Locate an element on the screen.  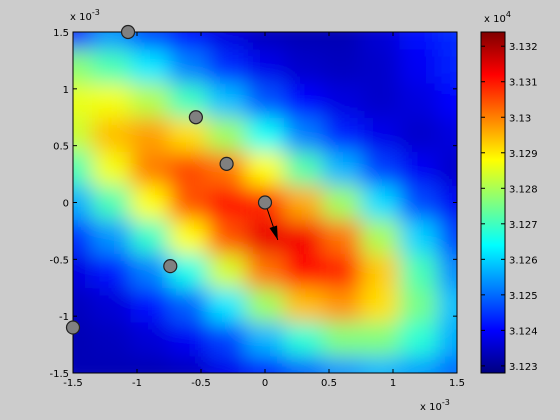
y-tick-label: -1.5 is located at coordinates (59, 374).